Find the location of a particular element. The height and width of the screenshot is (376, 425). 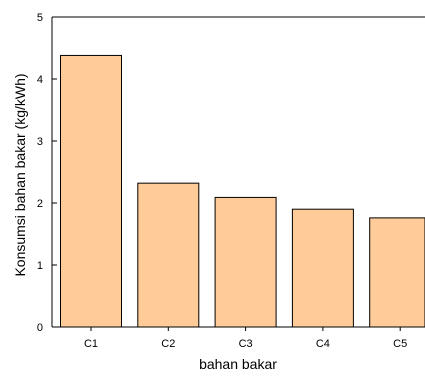

y-tick-label: 1 is located at coordinates (40, 266).